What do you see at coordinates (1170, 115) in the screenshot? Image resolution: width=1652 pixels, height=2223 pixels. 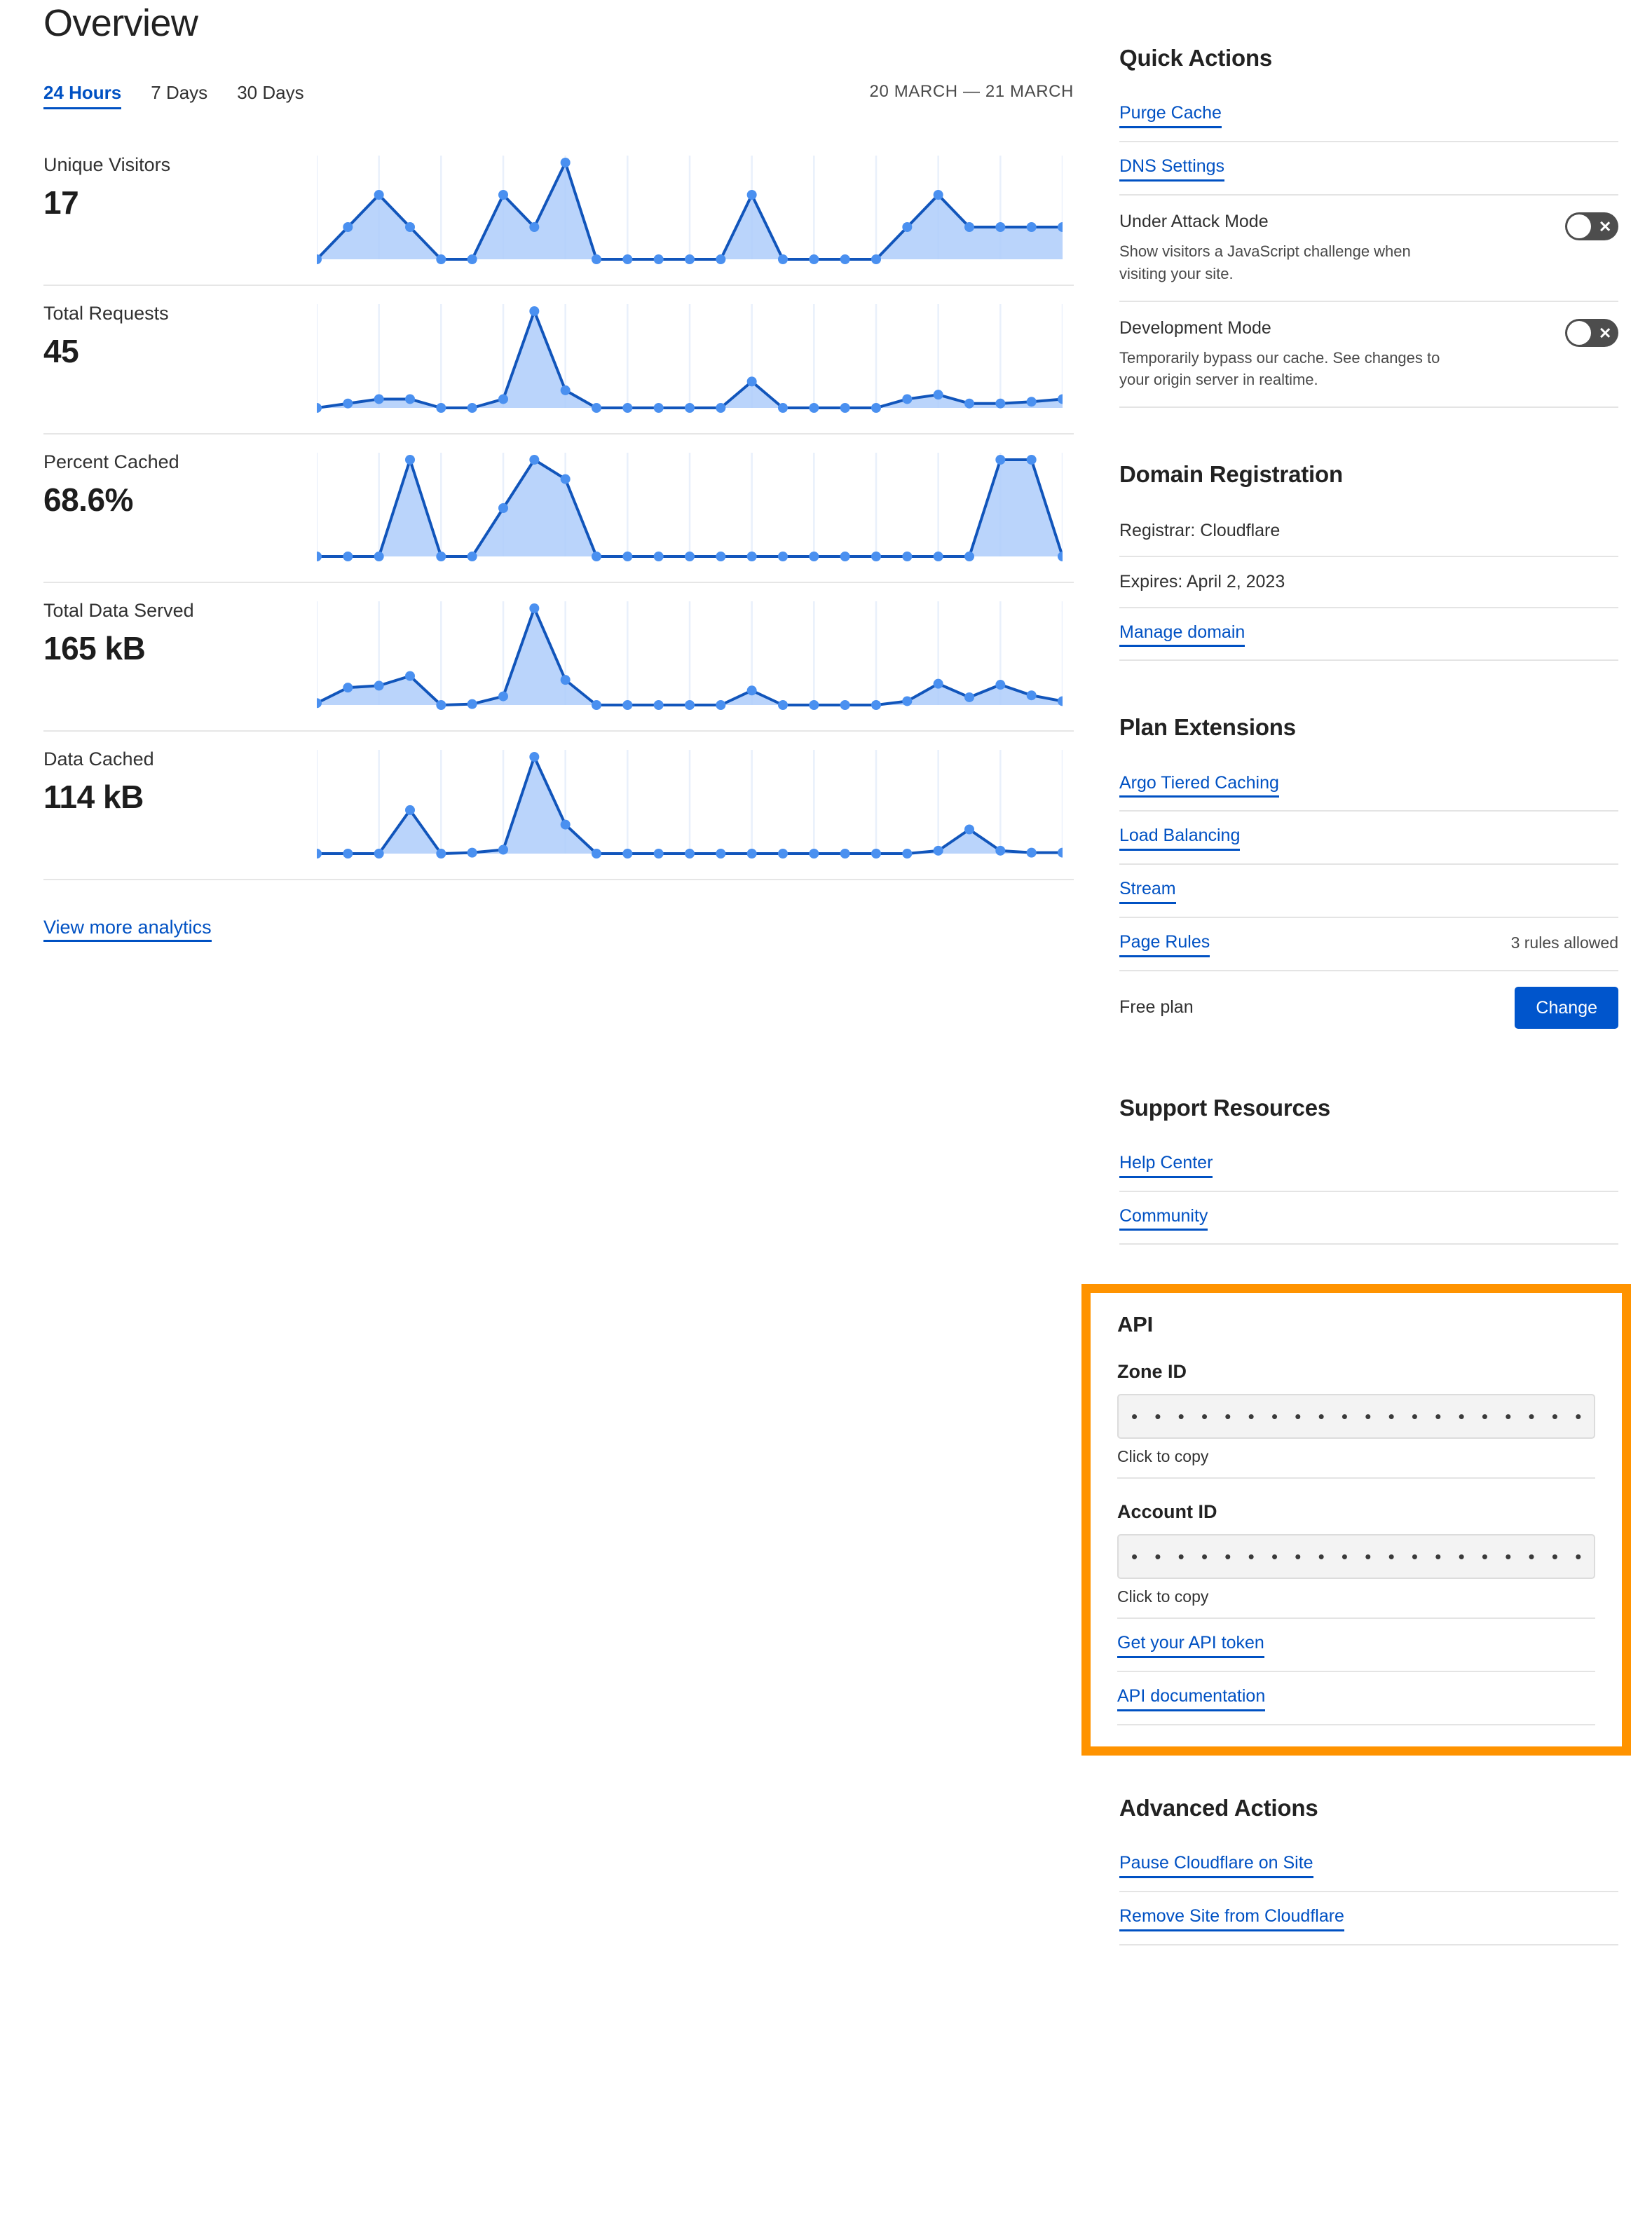 I see `purge-cache-link: Purge Cache` at bounding box center [1170, 115].